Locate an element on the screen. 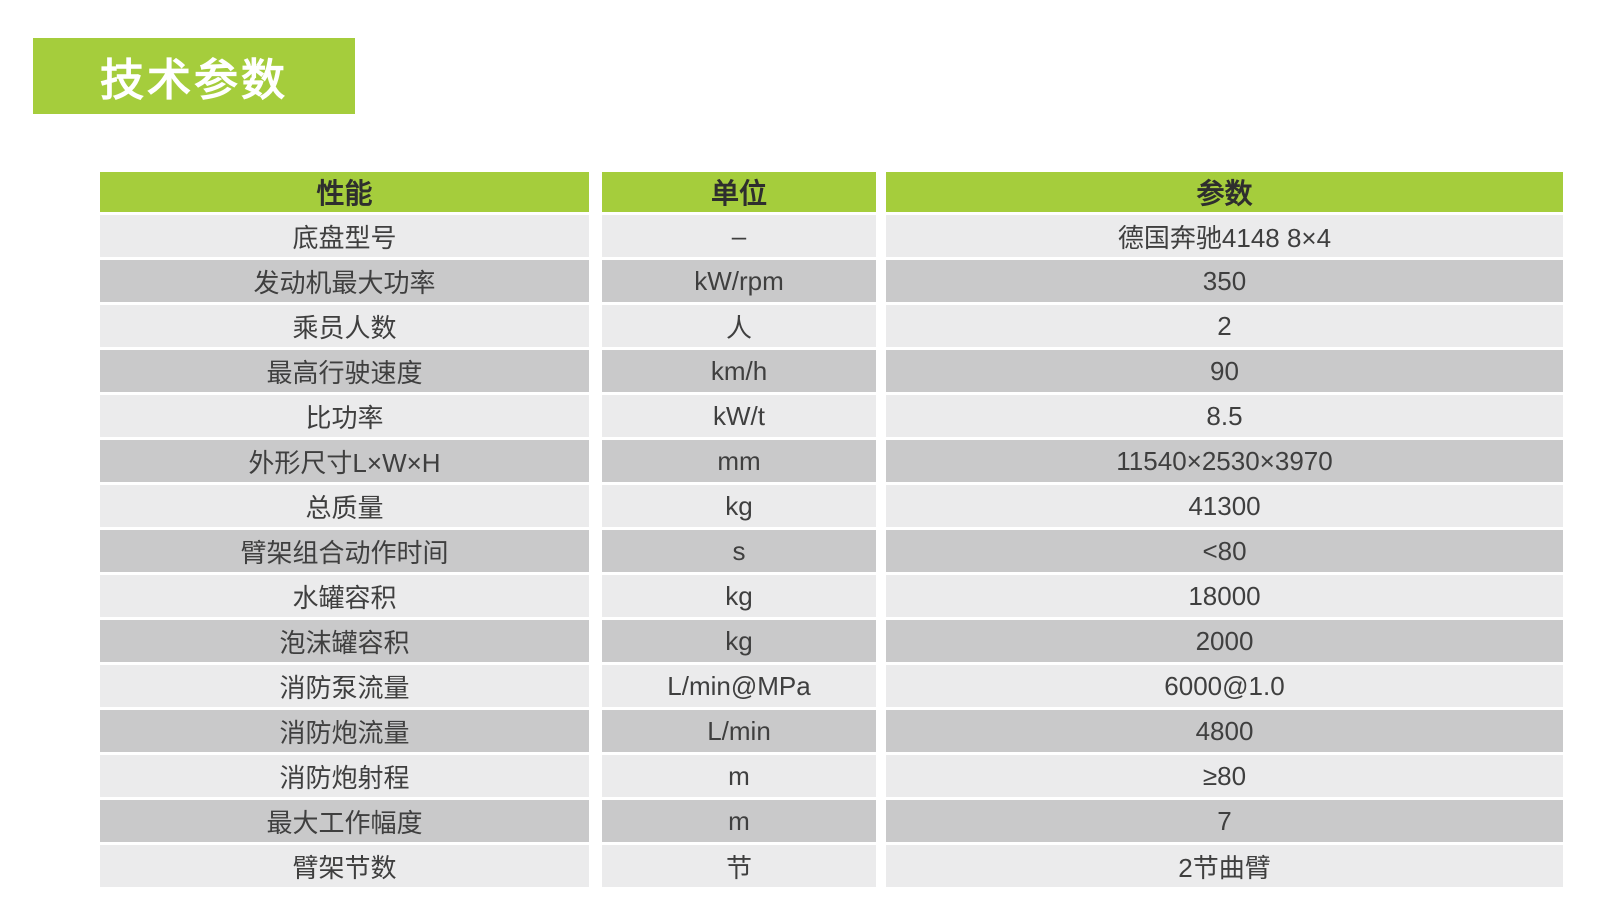  table-row: 臂架组合动作时间 s <80 is located at coordinates (831, 551).